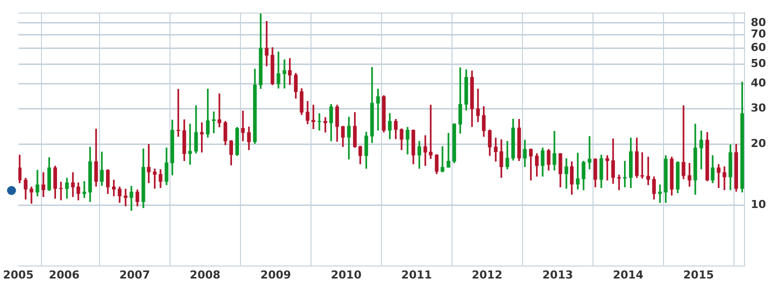  What do you see at coordinates (758, 143) in the screenshot?
I see `y-tick-label: 20` at bounding box center [758, 143].